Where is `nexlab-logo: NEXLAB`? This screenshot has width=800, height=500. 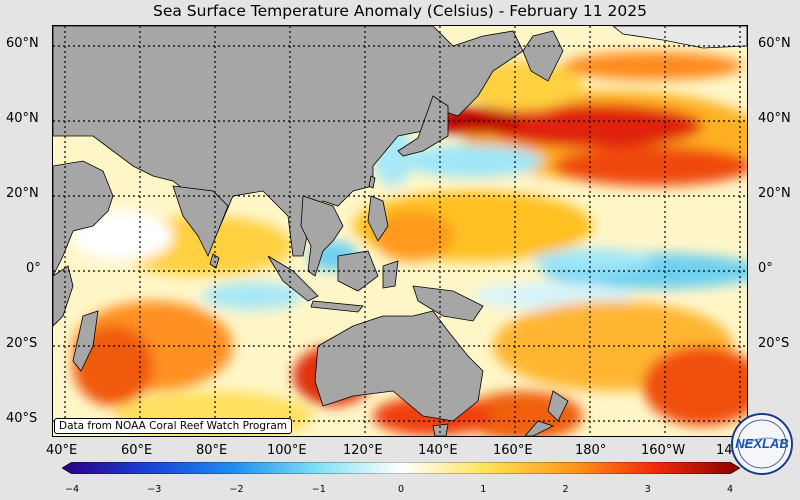
nexlab-logo: NEXLAB is located at coordinates (762, 444).